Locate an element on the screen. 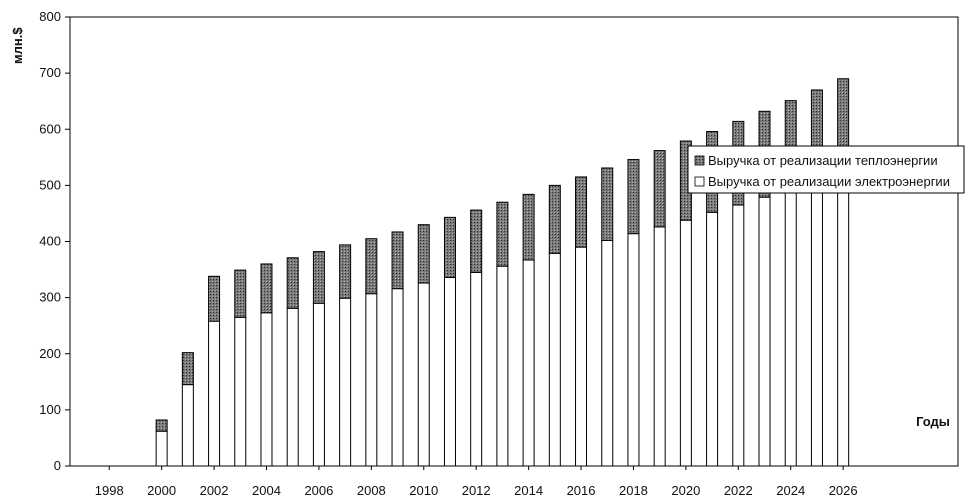  x-tick-label: 2016 is located at coordinates (581, 490).